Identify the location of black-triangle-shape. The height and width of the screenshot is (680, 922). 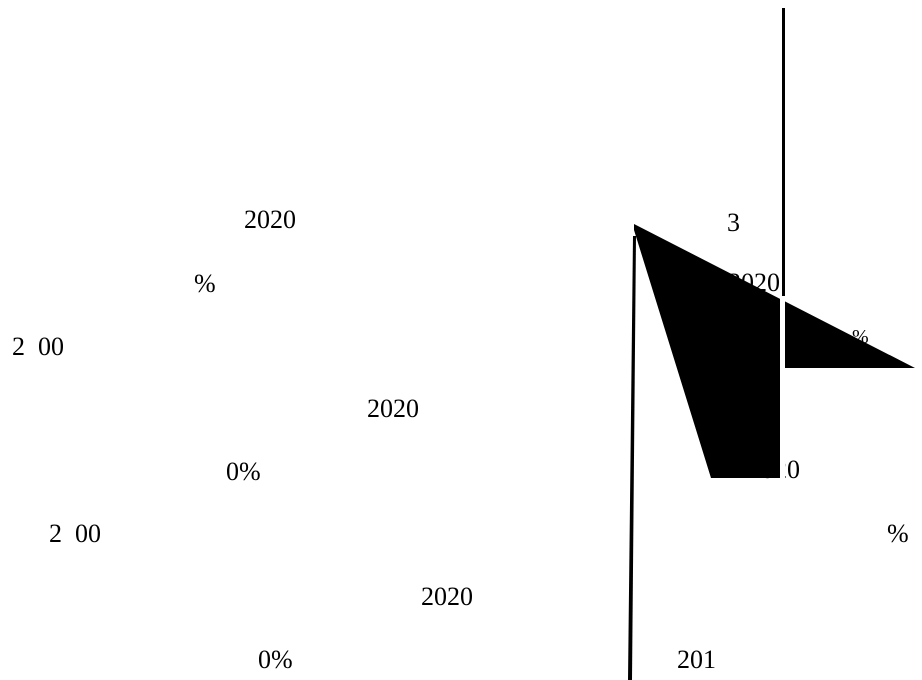
(774, 351).